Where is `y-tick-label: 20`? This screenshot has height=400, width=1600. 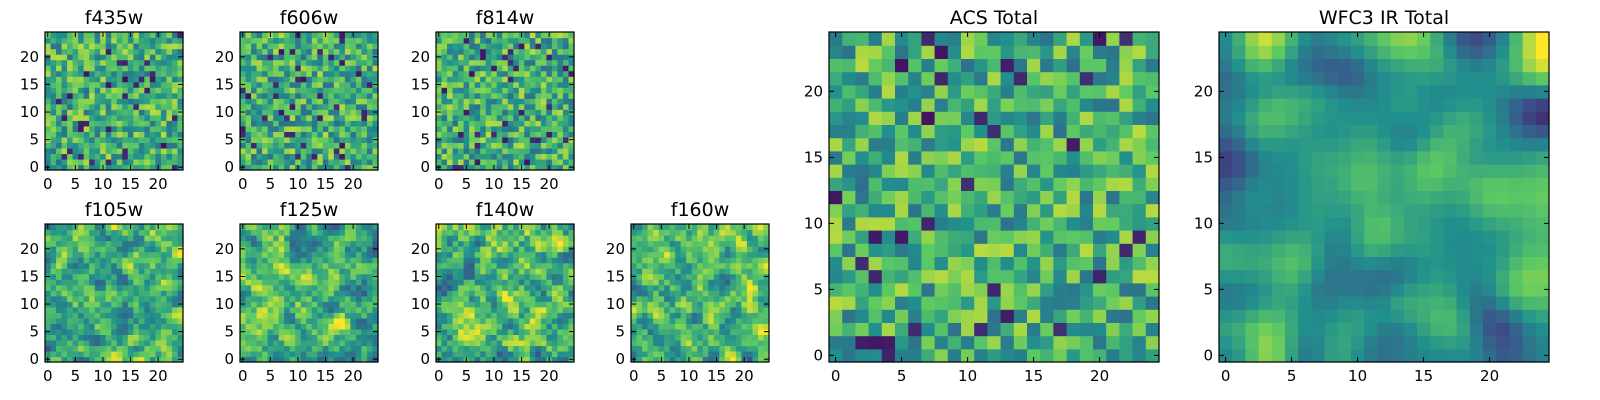
y-tick-label: 20 is located at coordinates (420, 57).